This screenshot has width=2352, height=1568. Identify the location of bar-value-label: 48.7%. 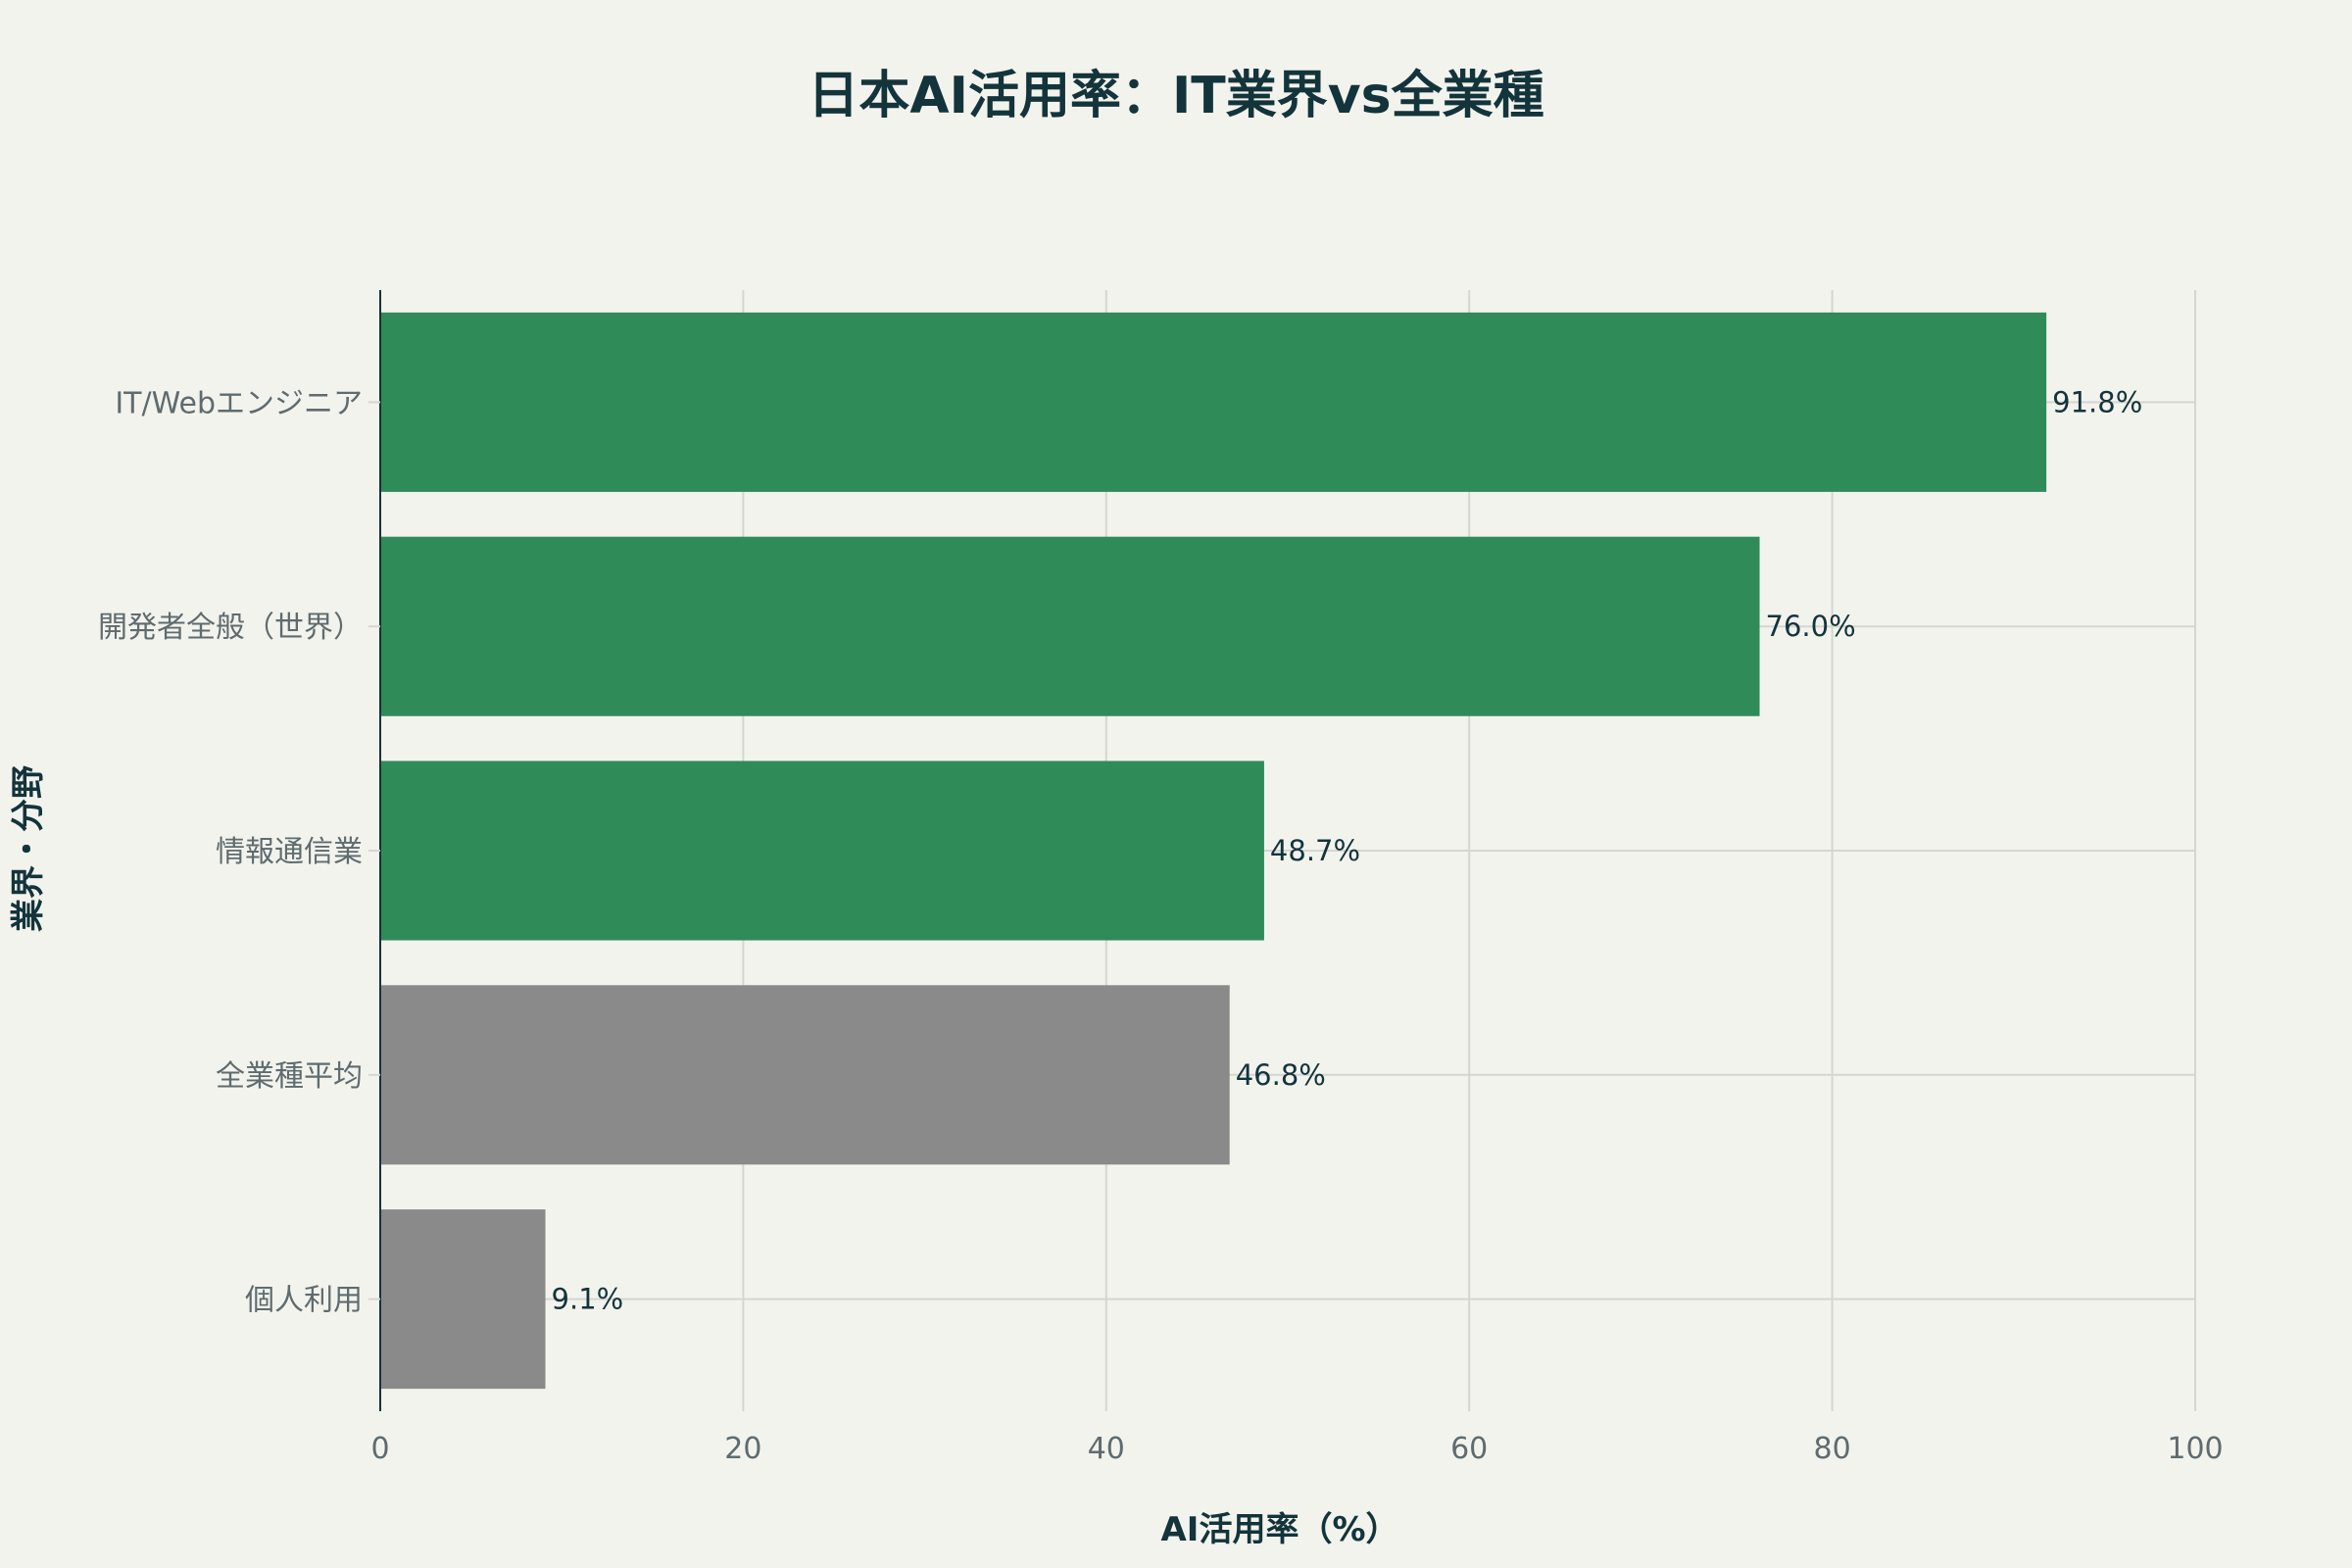
(1315, 850).